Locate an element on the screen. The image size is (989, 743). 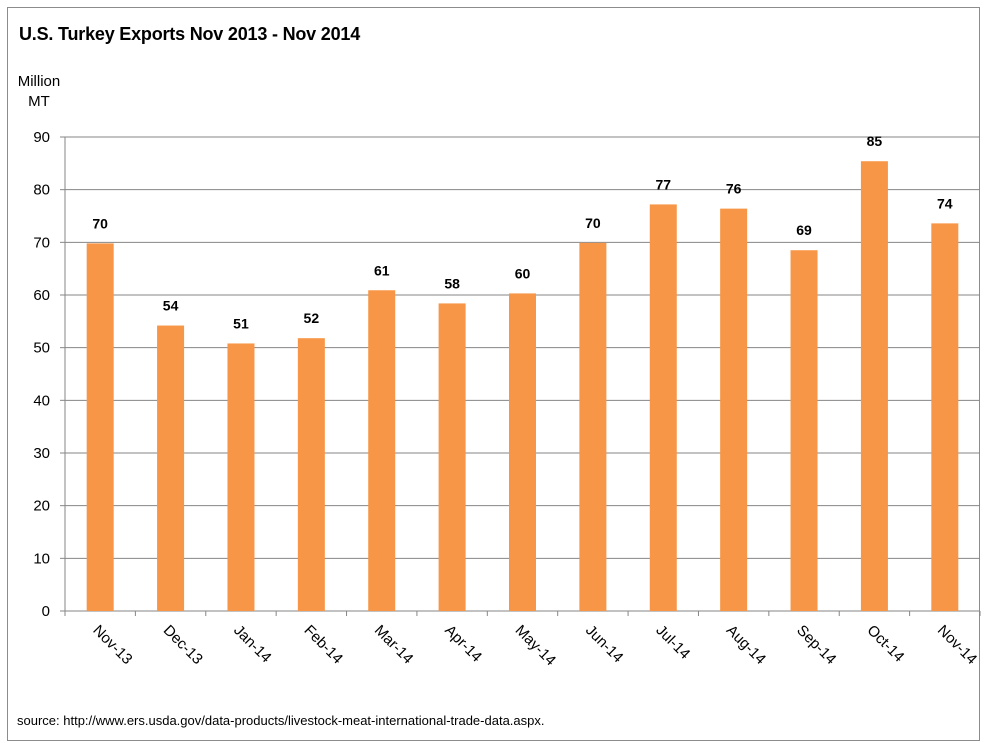
x-tick-label: Apr-14 is located at coordinates (463, 644).